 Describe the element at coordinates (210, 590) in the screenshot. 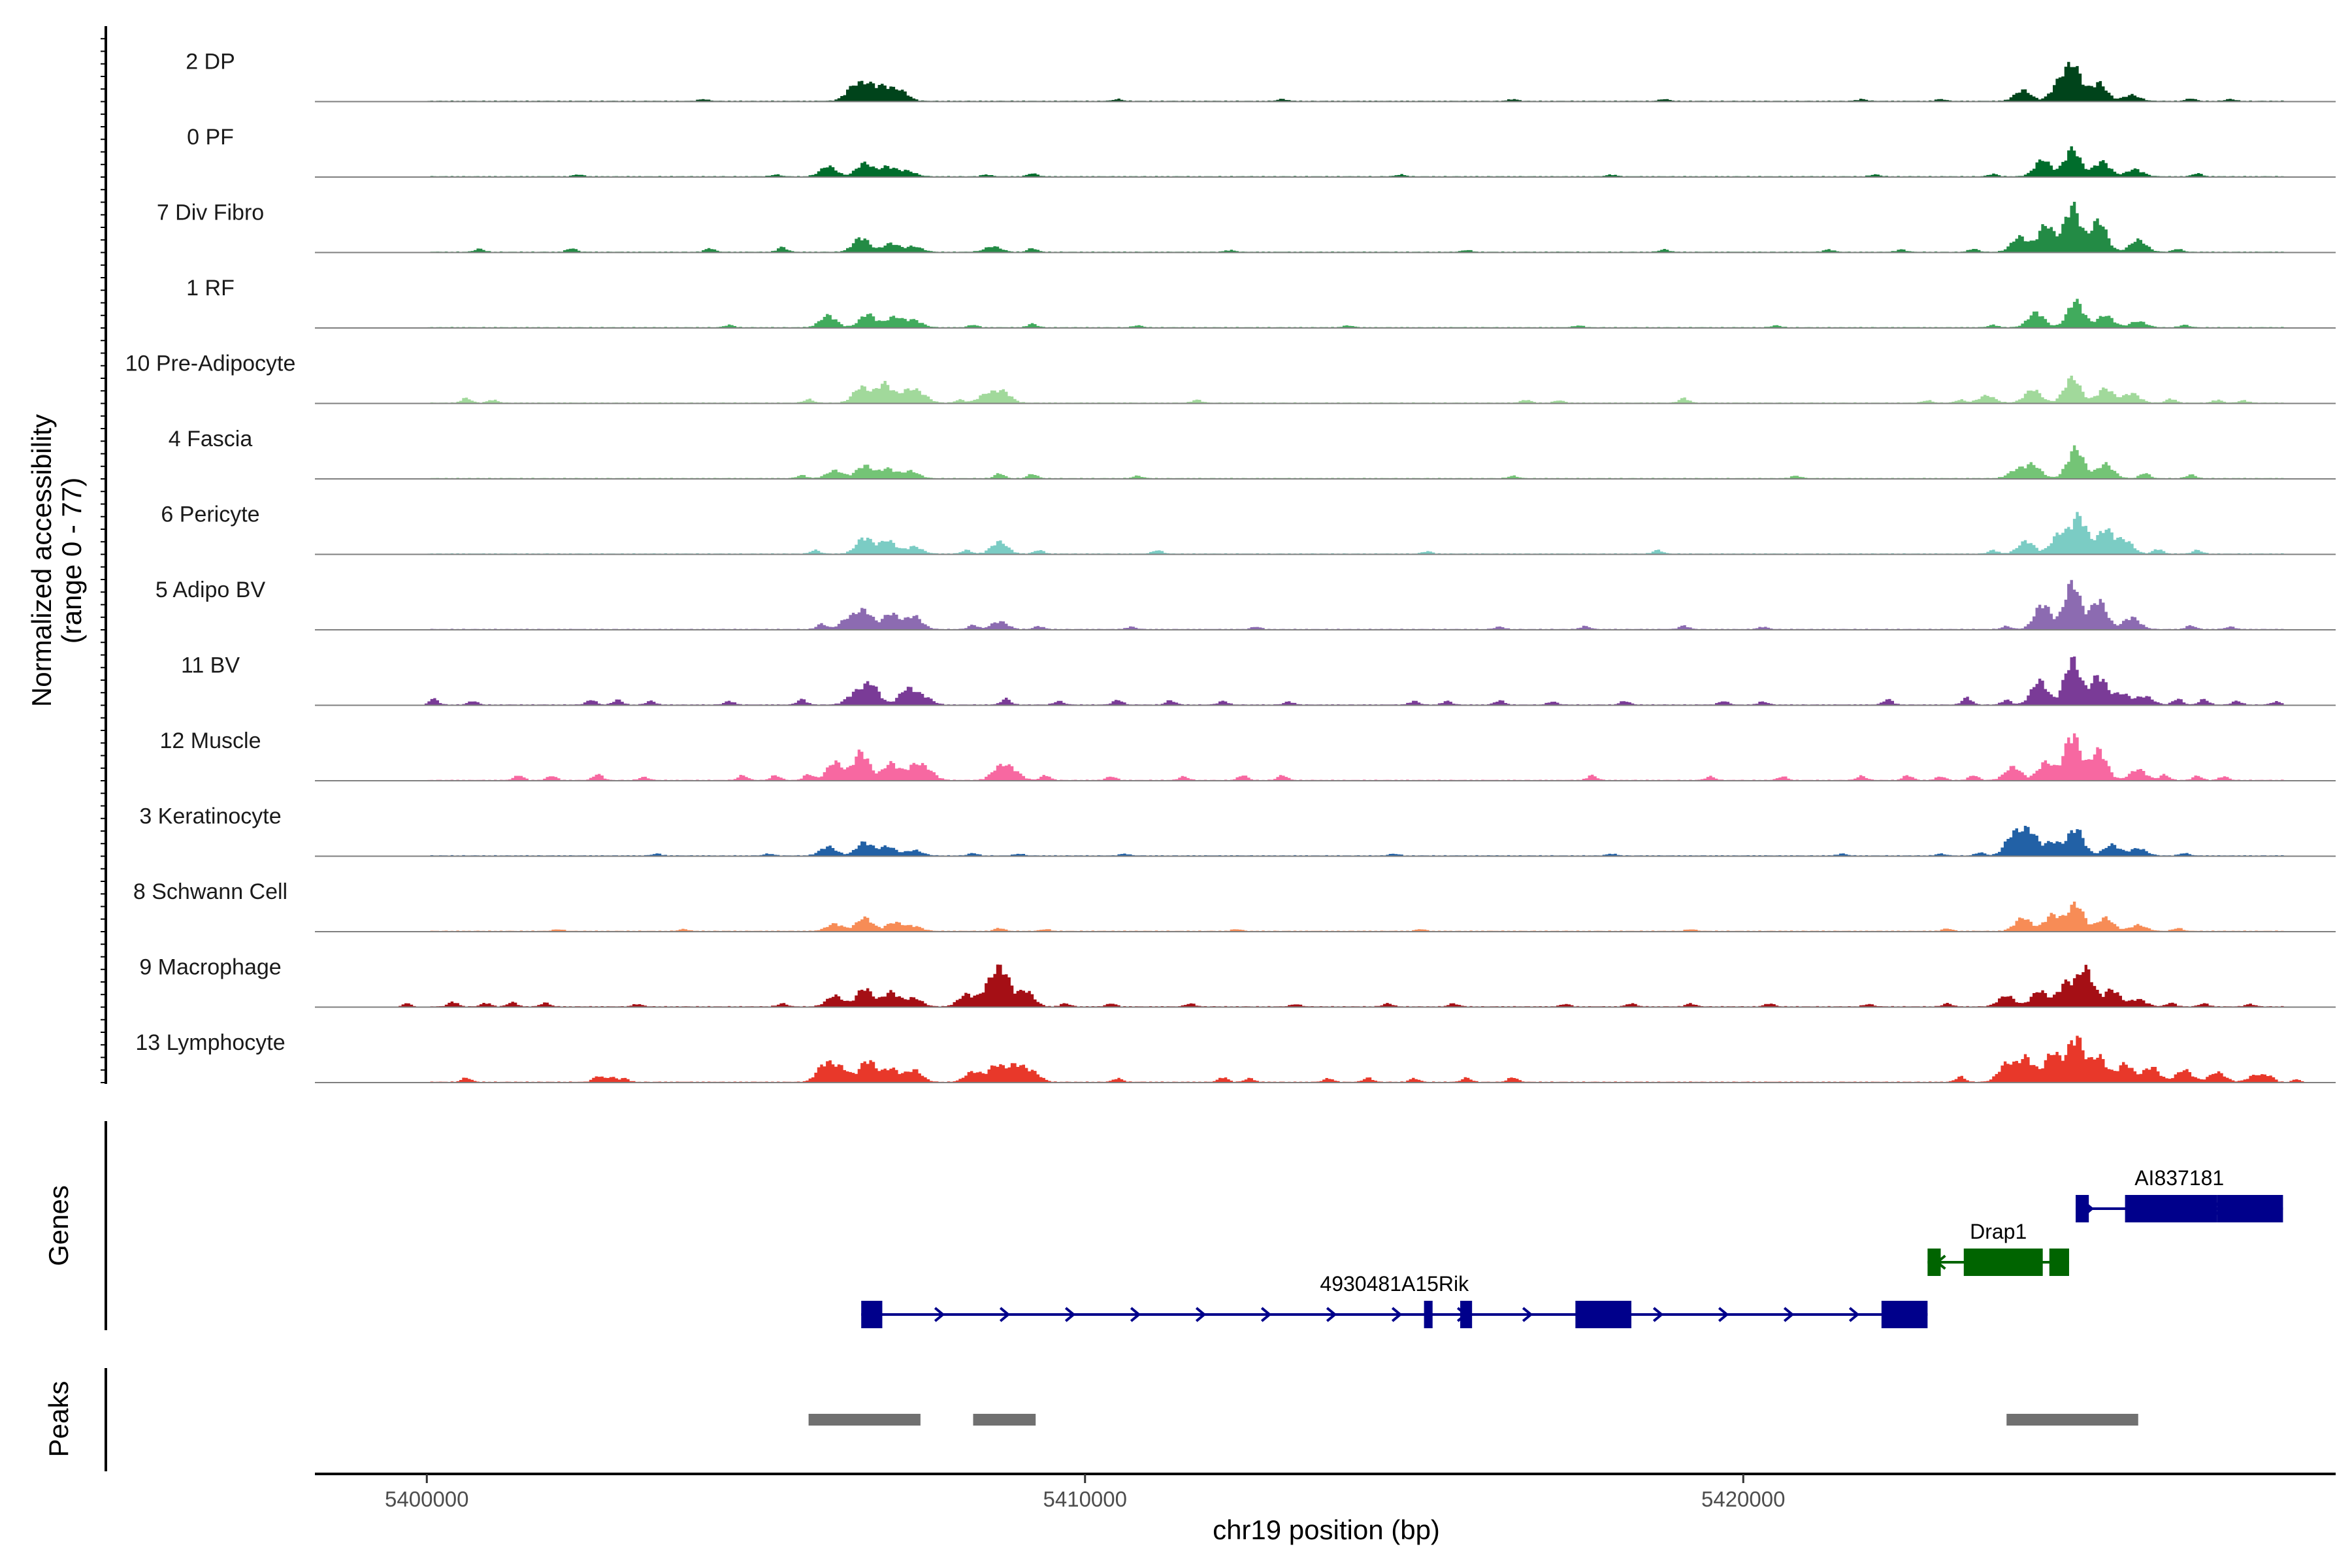

I see `track-label: 5 Adipo BV` at that location.